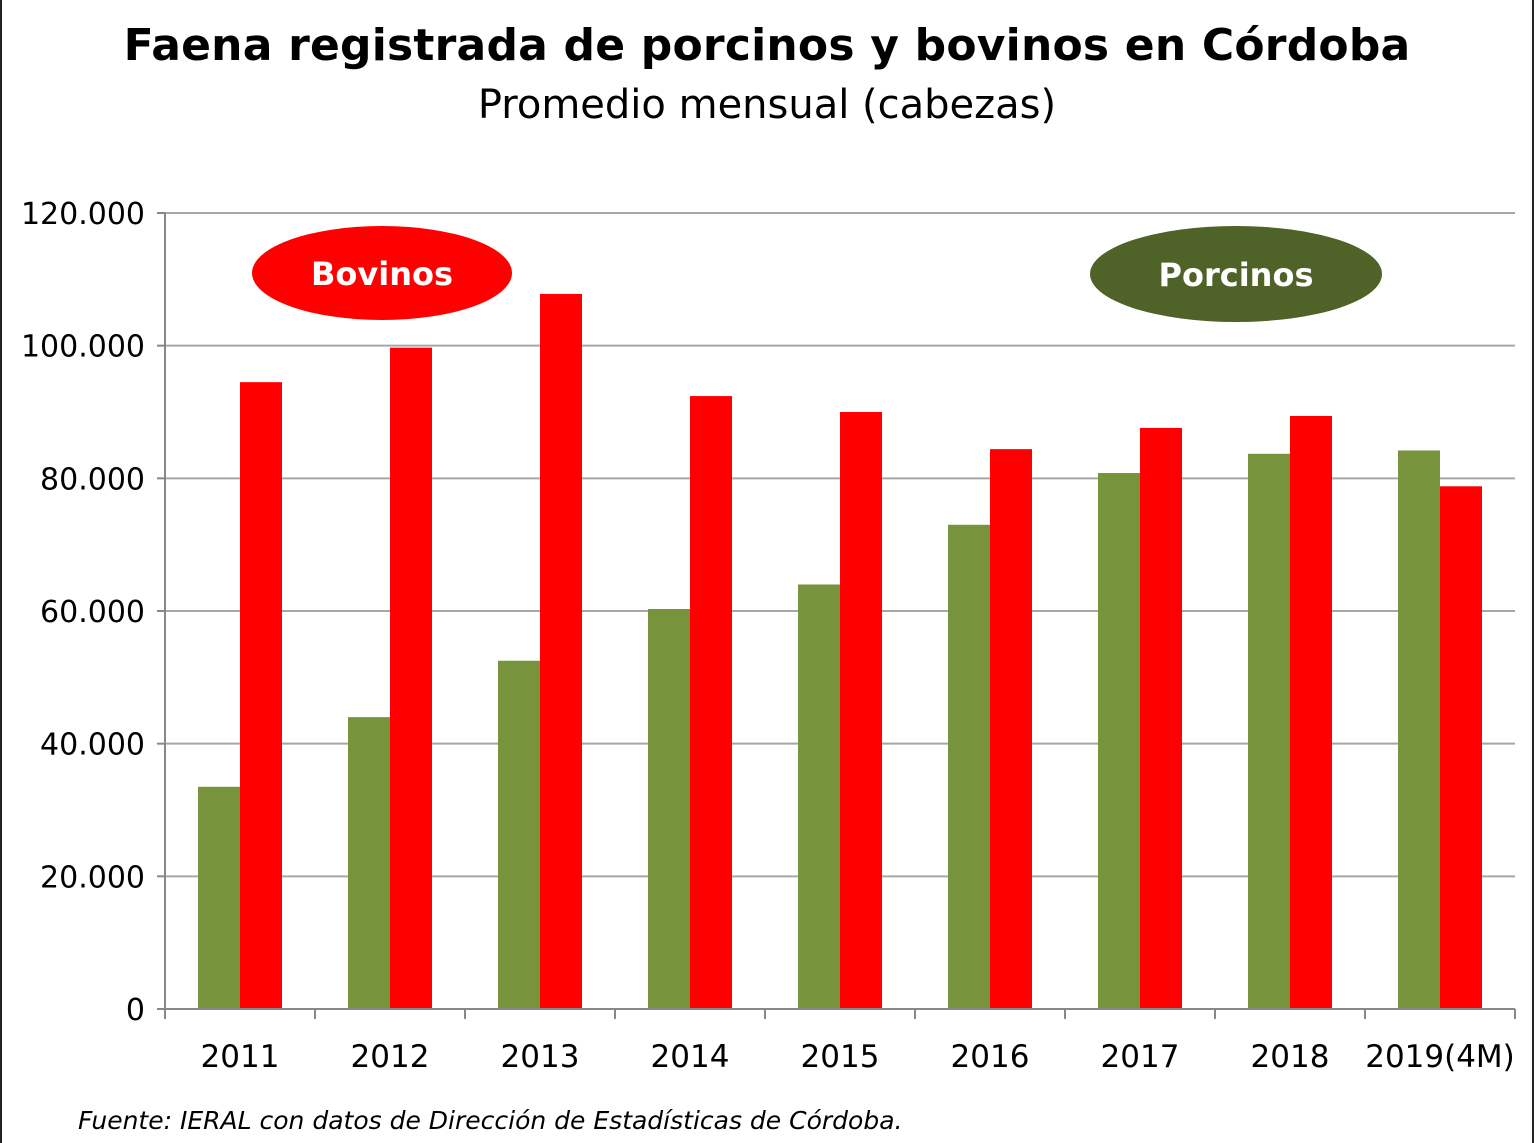 The width and height of the screenshot is (1534, 1143). Describe the element at coordinates (1440, 1057) in the screenshot. I see `x-tick-label: 2019(4M)` at that location.